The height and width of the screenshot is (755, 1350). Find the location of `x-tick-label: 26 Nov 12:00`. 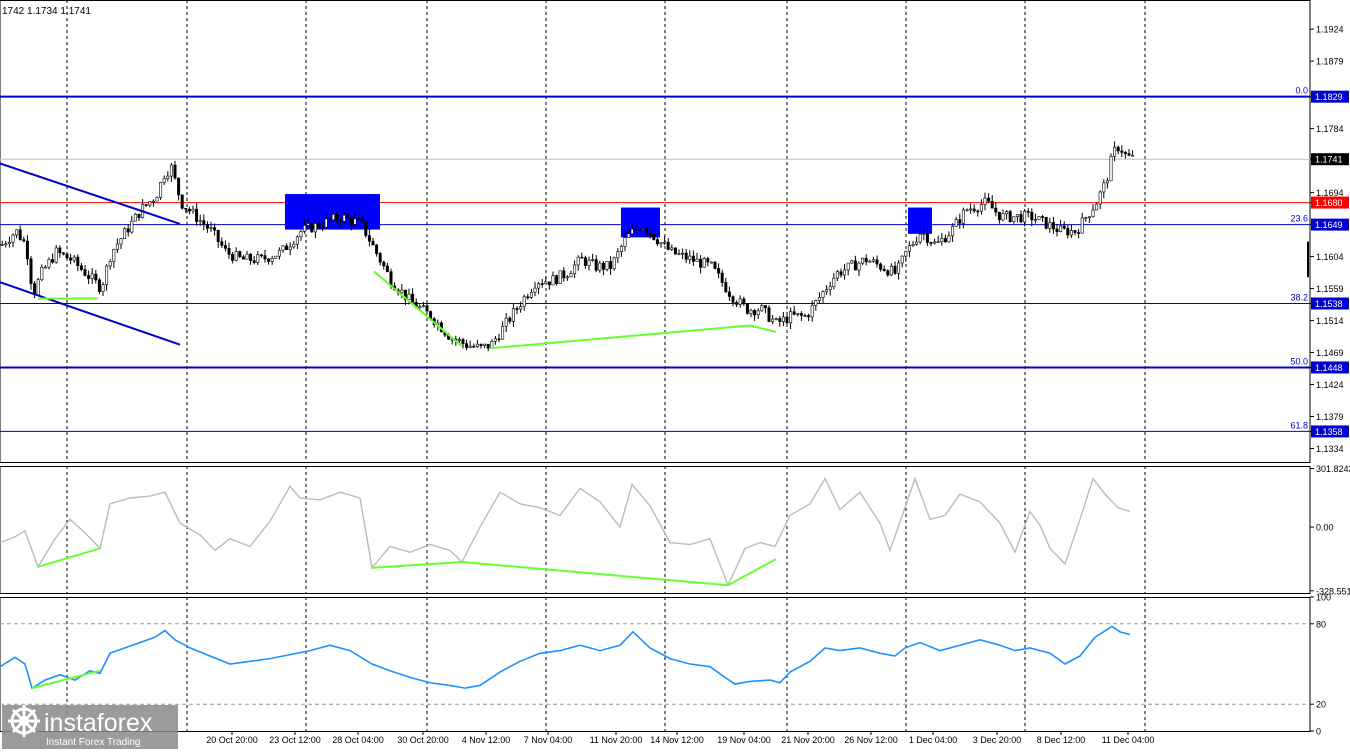

x-tick-label: 26 Nov 12:00 is located at coordinates (871, 740).